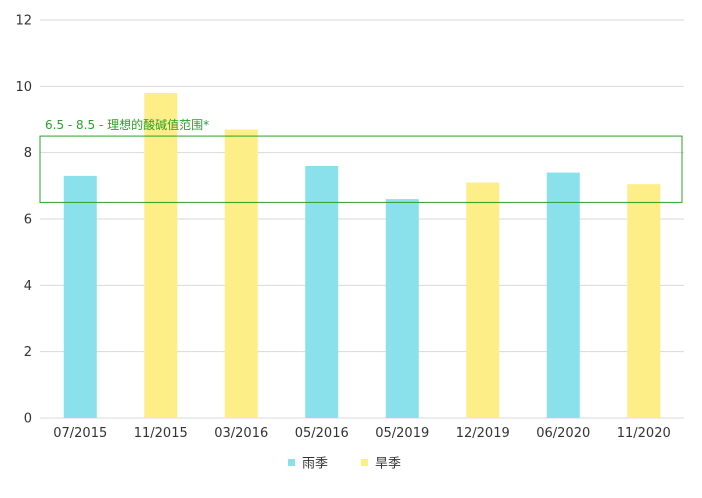 The image size is (702, 498). I want to click on y-tick-label: 8, so click(28, 153).